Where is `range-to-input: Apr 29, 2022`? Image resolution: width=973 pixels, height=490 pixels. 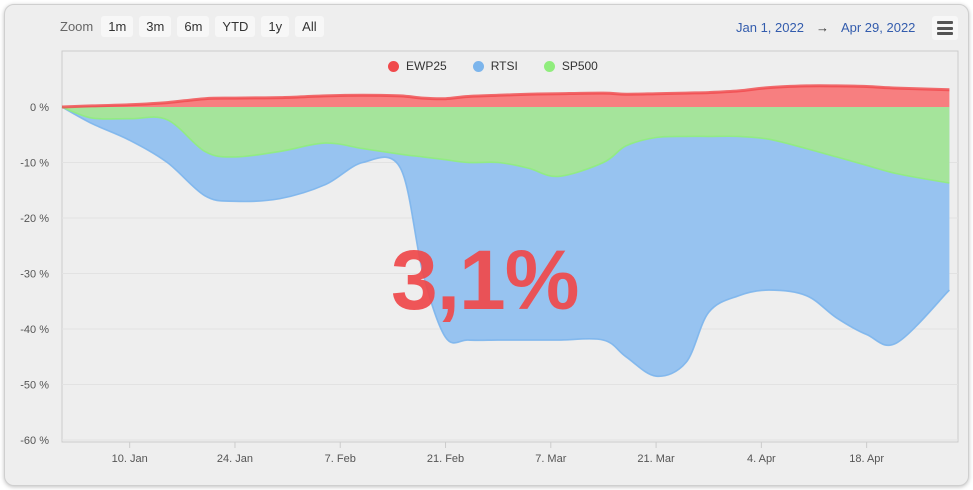 range-to-input: Apr 29, 2022 is located at coordinates (878, 27).